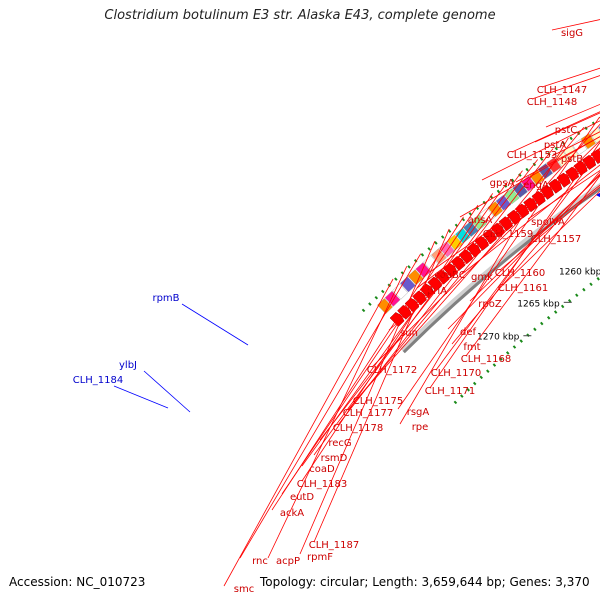 This screenshot has width=600, height=600. Describe the element at coordinates (368, 413) in the screenshot. I see `gene-label: CLH_1177` at that location.